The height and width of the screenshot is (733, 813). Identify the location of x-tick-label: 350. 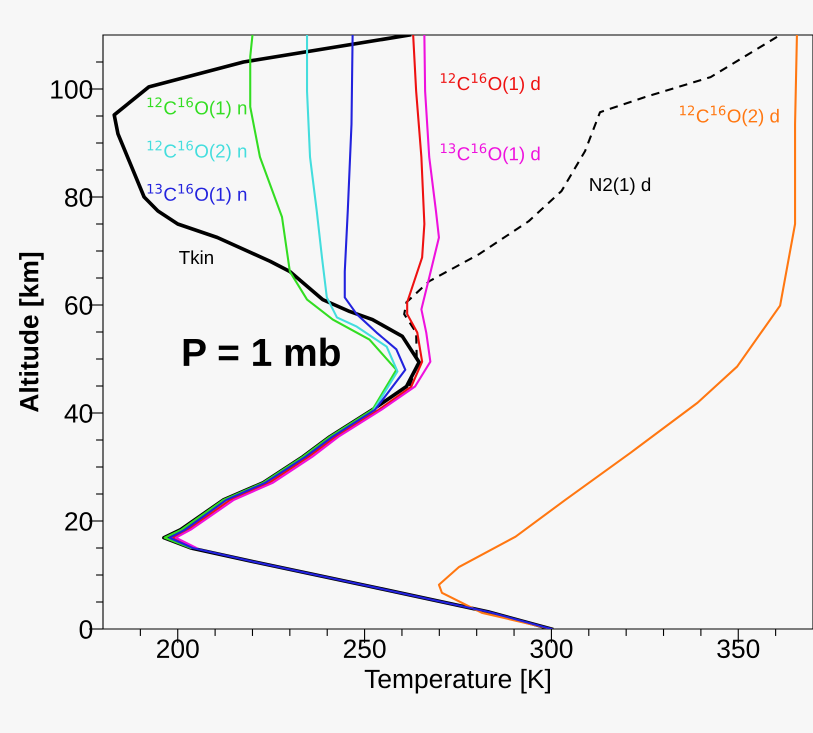
(738, 648).